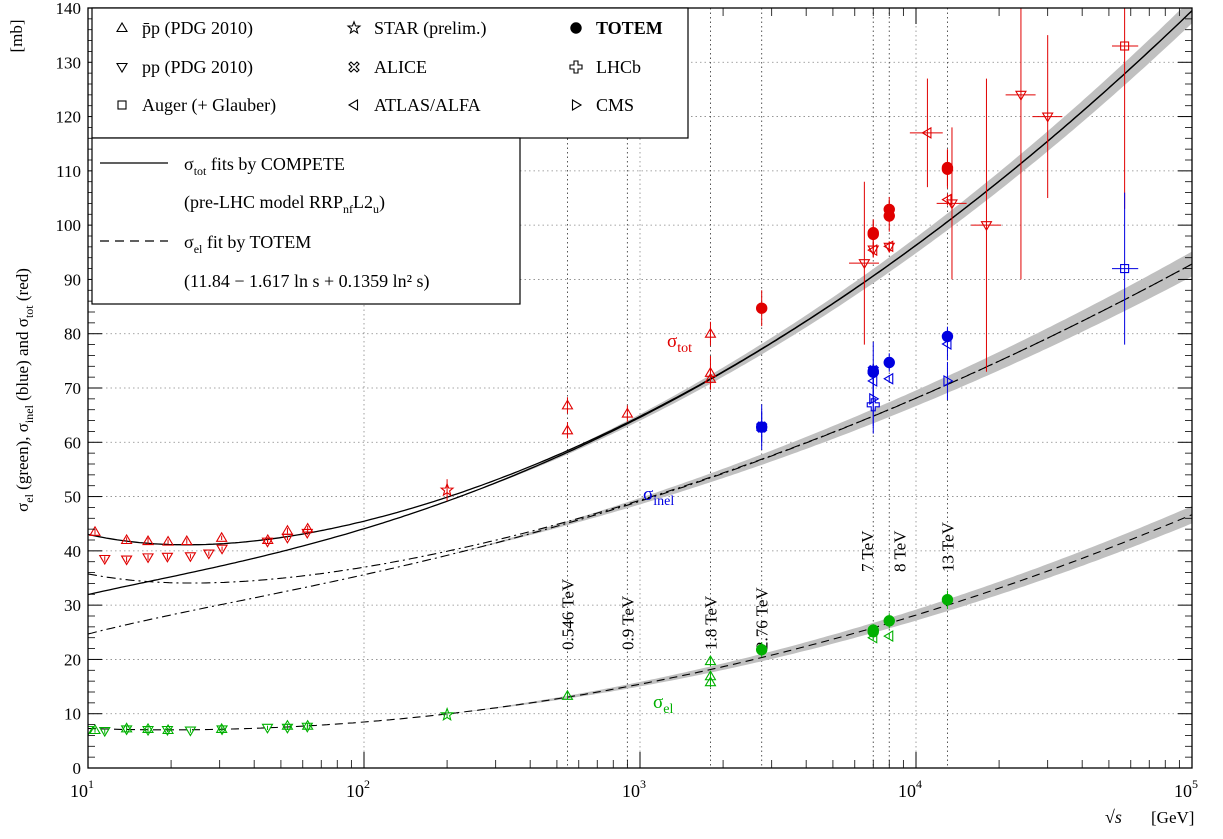  What do you see at coordinates (247, 244) in the screenshot?
I see `legend-el-fit: σel fit by TOTEM` at bounding box center [247, 244].